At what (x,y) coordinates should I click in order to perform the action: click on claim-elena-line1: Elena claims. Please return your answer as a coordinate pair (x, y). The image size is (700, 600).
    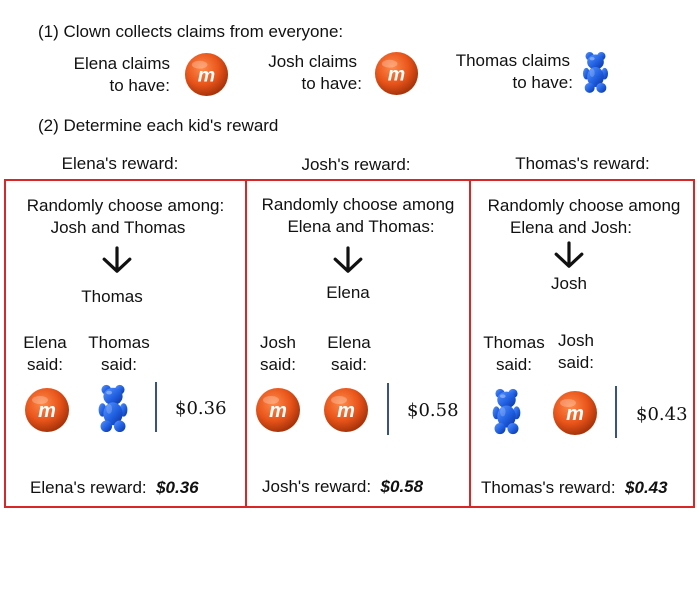
    Looking at the image, I should click on (121, 63).